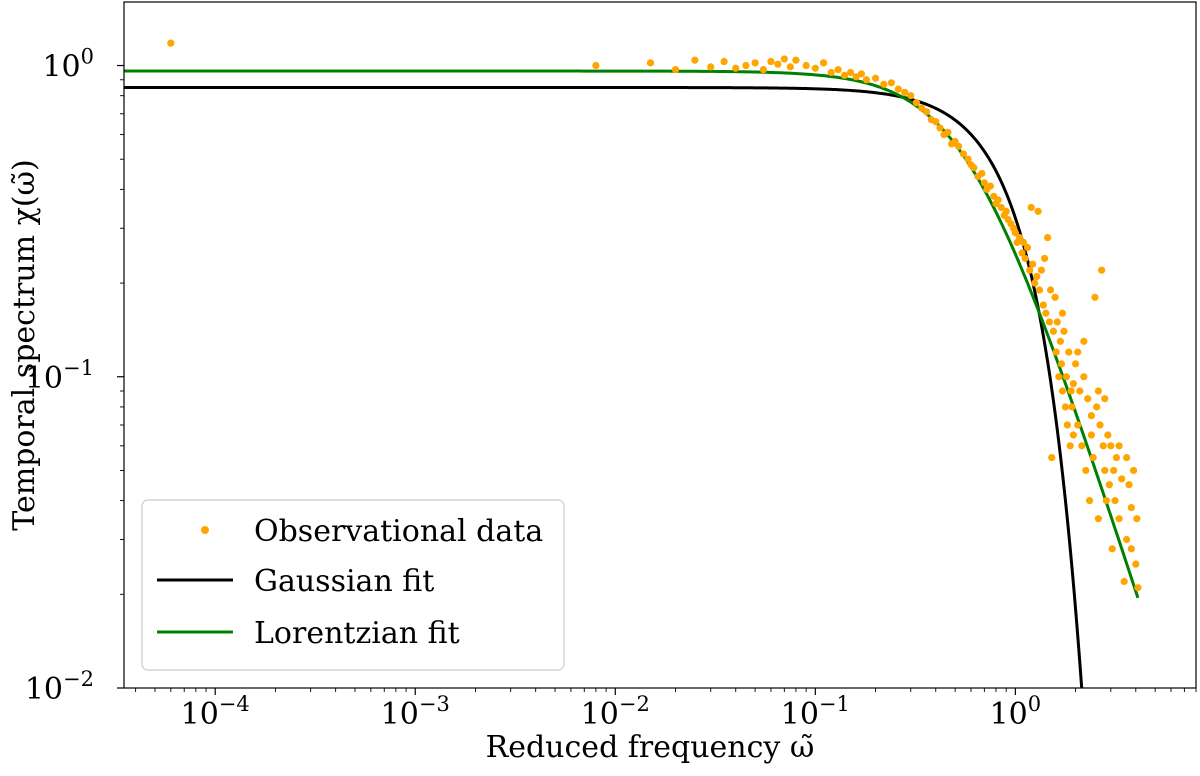  Describe the element at coordinates (59, 687) in the screenshot. I see `y-tick-label: 10⁻²` at that location.